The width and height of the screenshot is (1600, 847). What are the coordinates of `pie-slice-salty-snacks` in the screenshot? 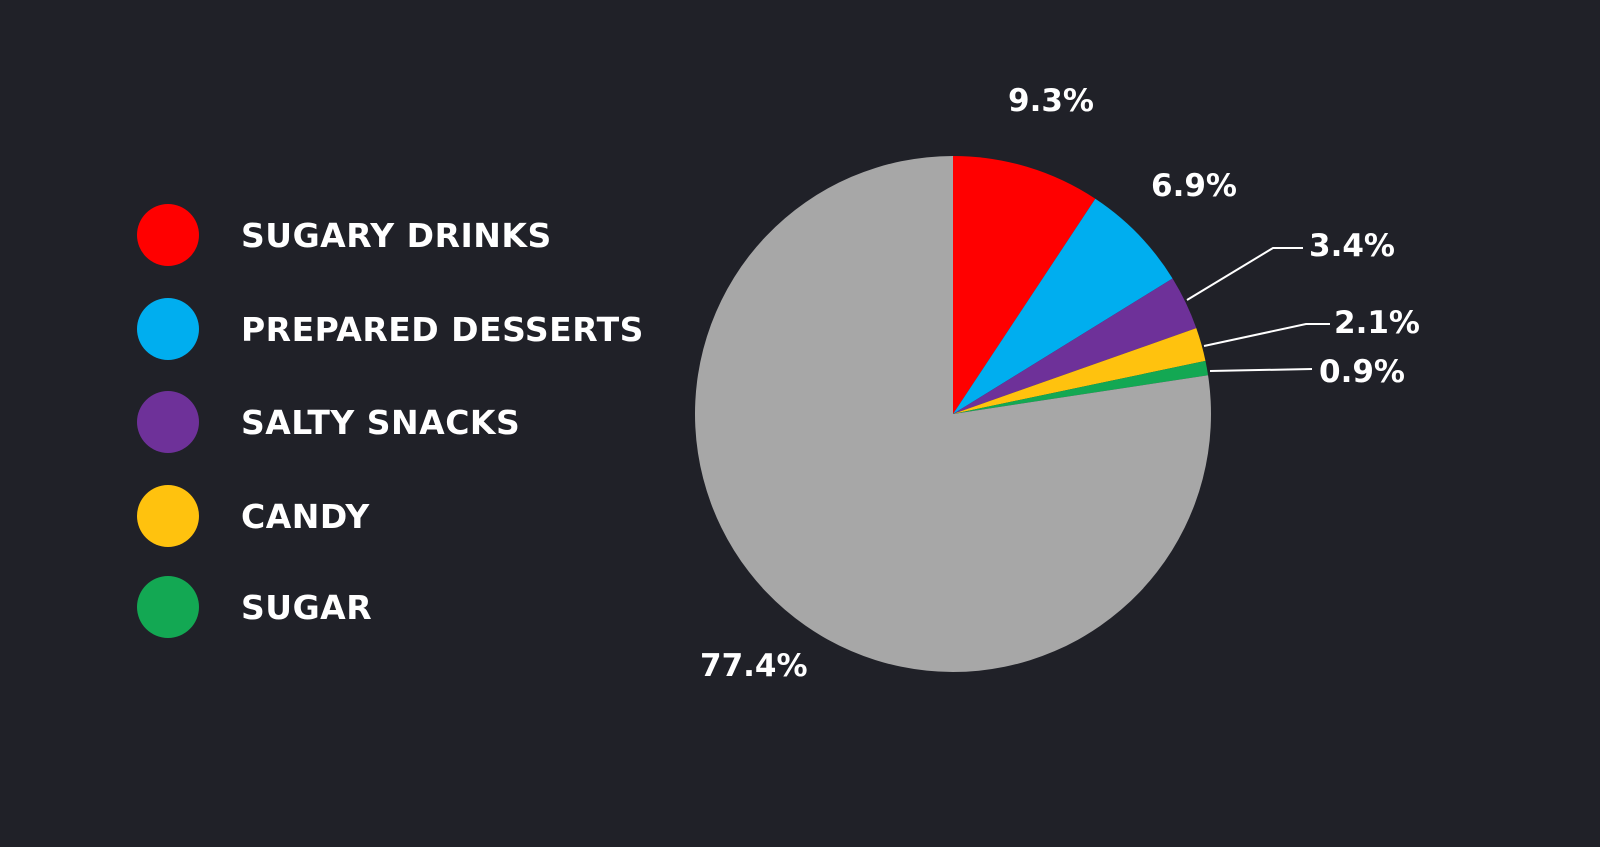 It's located at (1075, 346).